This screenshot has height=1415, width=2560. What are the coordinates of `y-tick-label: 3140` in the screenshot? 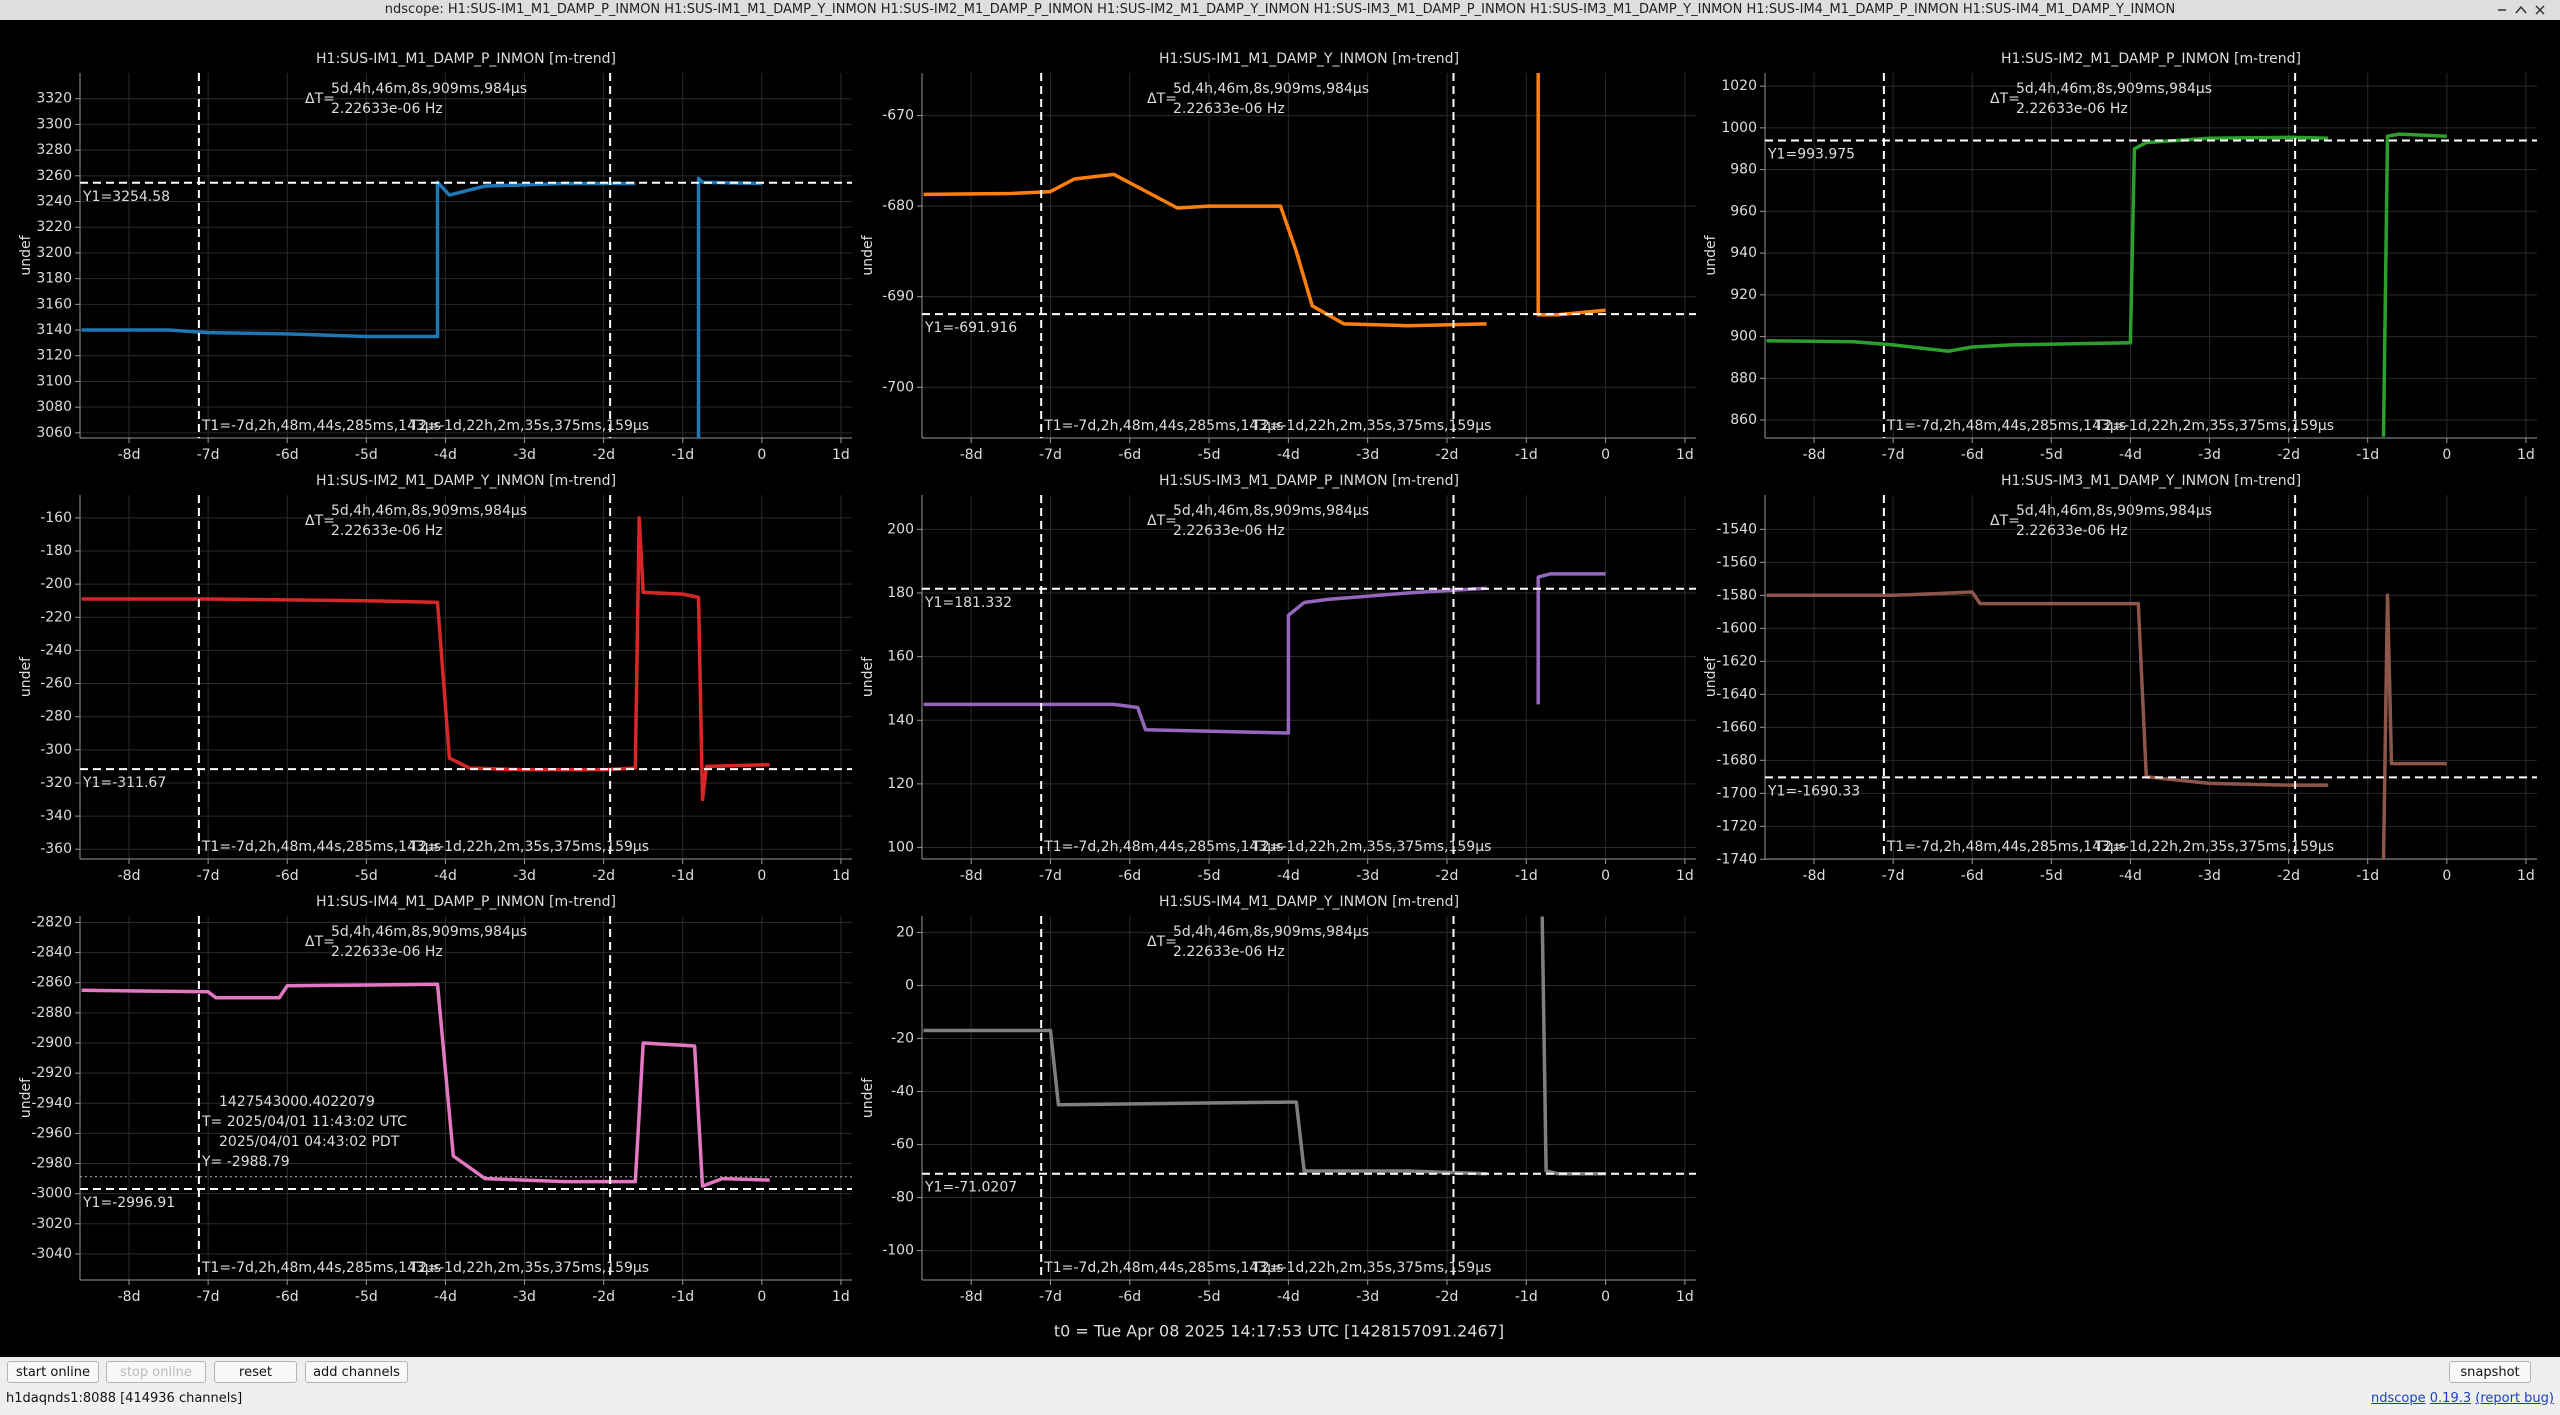 It's located at (54, 330).